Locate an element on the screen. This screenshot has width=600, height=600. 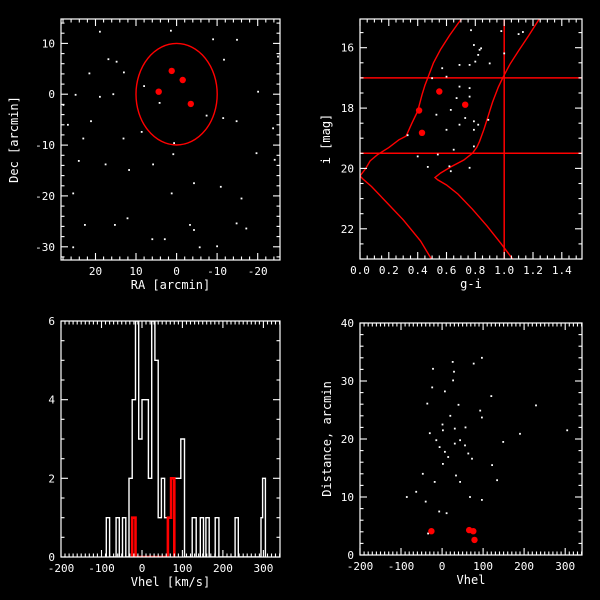
plot-frame is located at coordinates (170, 439).